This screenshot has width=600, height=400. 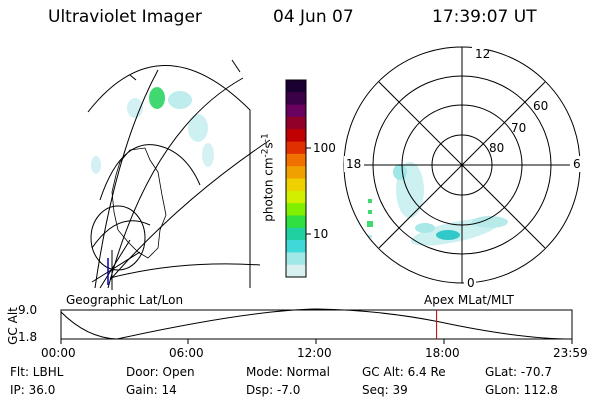 I want to click on x-tick-1200: 12:00, so click(x=314, y=353).